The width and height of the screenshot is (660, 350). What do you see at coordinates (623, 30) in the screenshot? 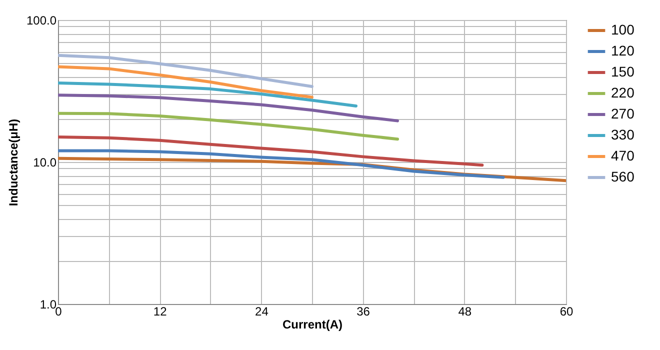
I see `legend-label: 100` at bounding box center [623, 30].